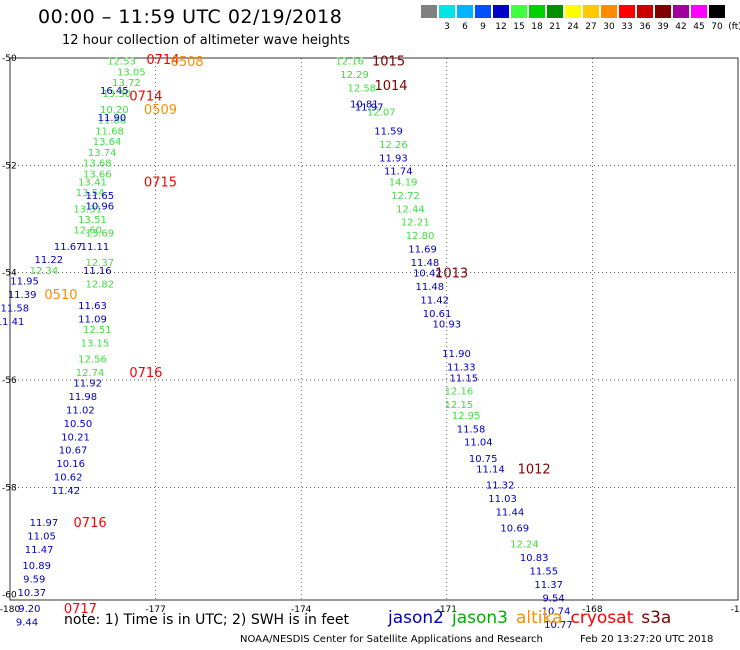 This screenshot has width=740, height=650. I want to click on wave-height-value: 13.15, so click(95, 343).